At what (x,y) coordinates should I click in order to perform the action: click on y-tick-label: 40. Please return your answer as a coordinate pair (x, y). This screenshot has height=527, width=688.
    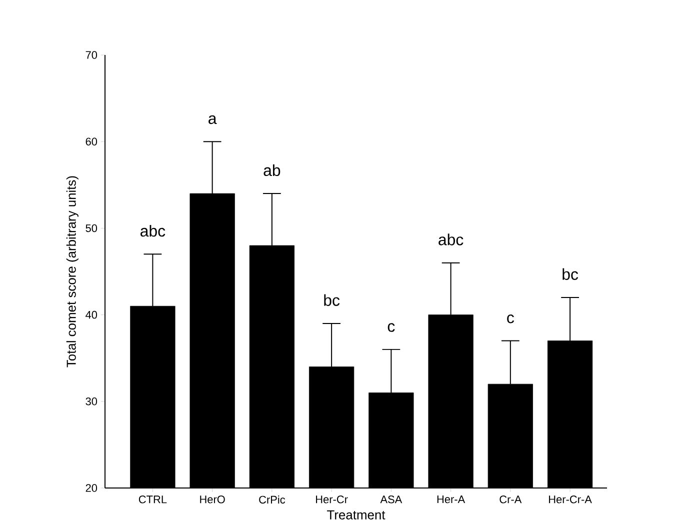
    Looking at the image, I should click on (92, 314).